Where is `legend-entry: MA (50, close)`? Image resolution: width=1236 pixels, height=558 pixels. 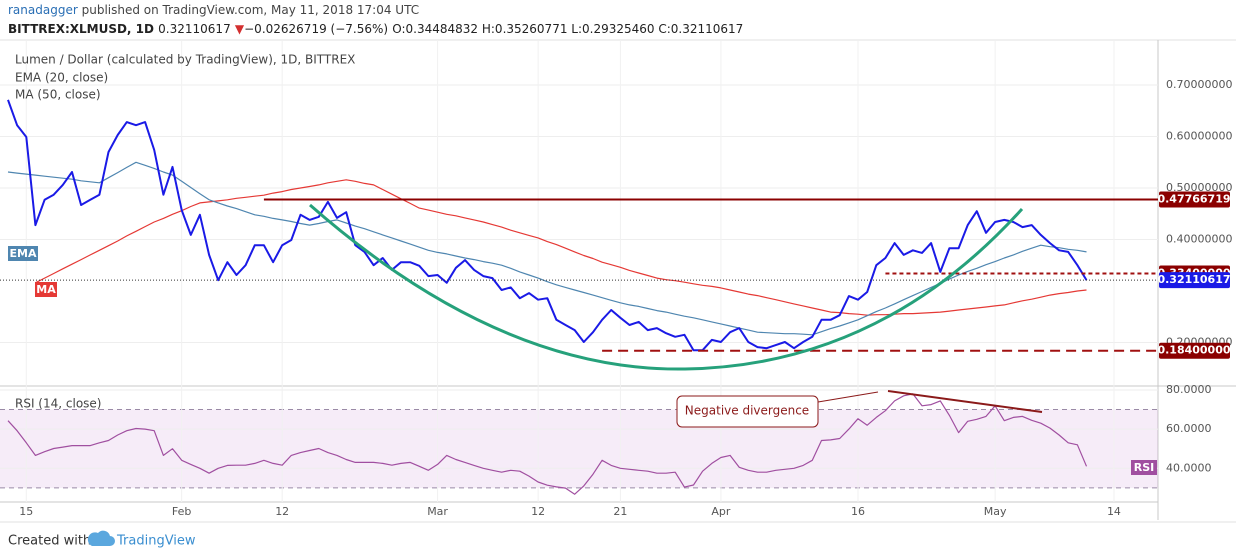
legend-entry: MA (50, close) is located at coordinates (58, 95).